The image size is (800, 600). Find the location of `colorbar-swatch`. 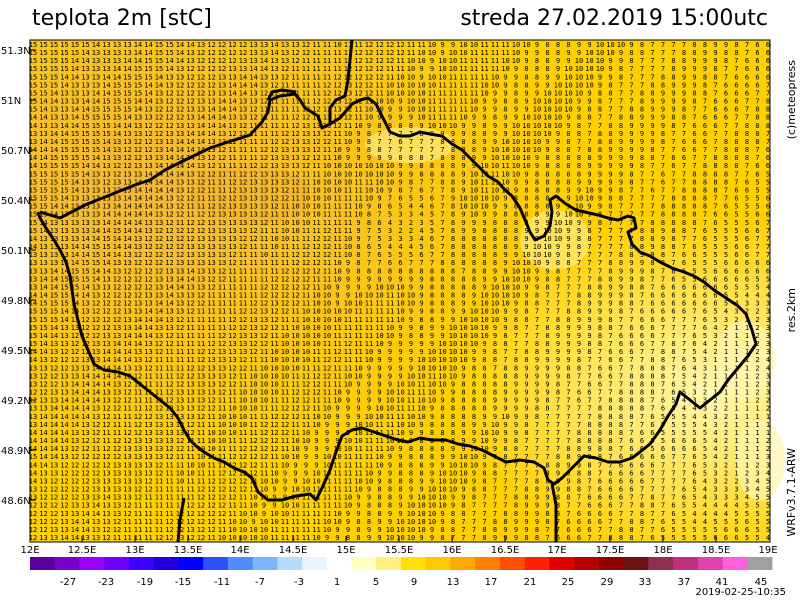

colorbar-swatch is located at coordinates (760, 563).